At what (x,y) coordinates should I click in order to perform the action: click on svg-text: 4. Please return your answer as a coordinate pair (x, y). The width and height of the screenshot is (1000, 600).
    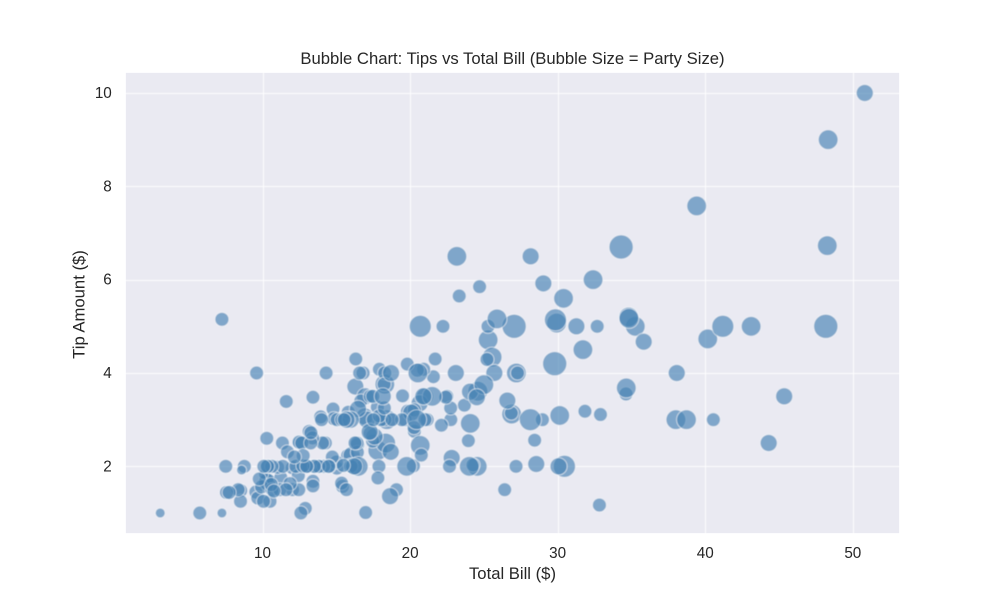
    Looking at the image, I should click on (107, 373).